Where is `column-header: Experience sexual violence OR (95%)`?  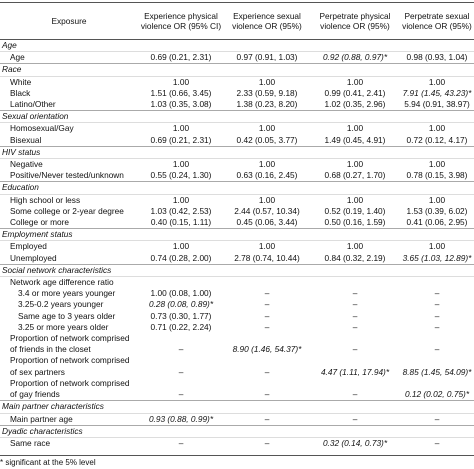
column-header: Experience sexual violence OR (95%) is located at coordinates (267, 21).